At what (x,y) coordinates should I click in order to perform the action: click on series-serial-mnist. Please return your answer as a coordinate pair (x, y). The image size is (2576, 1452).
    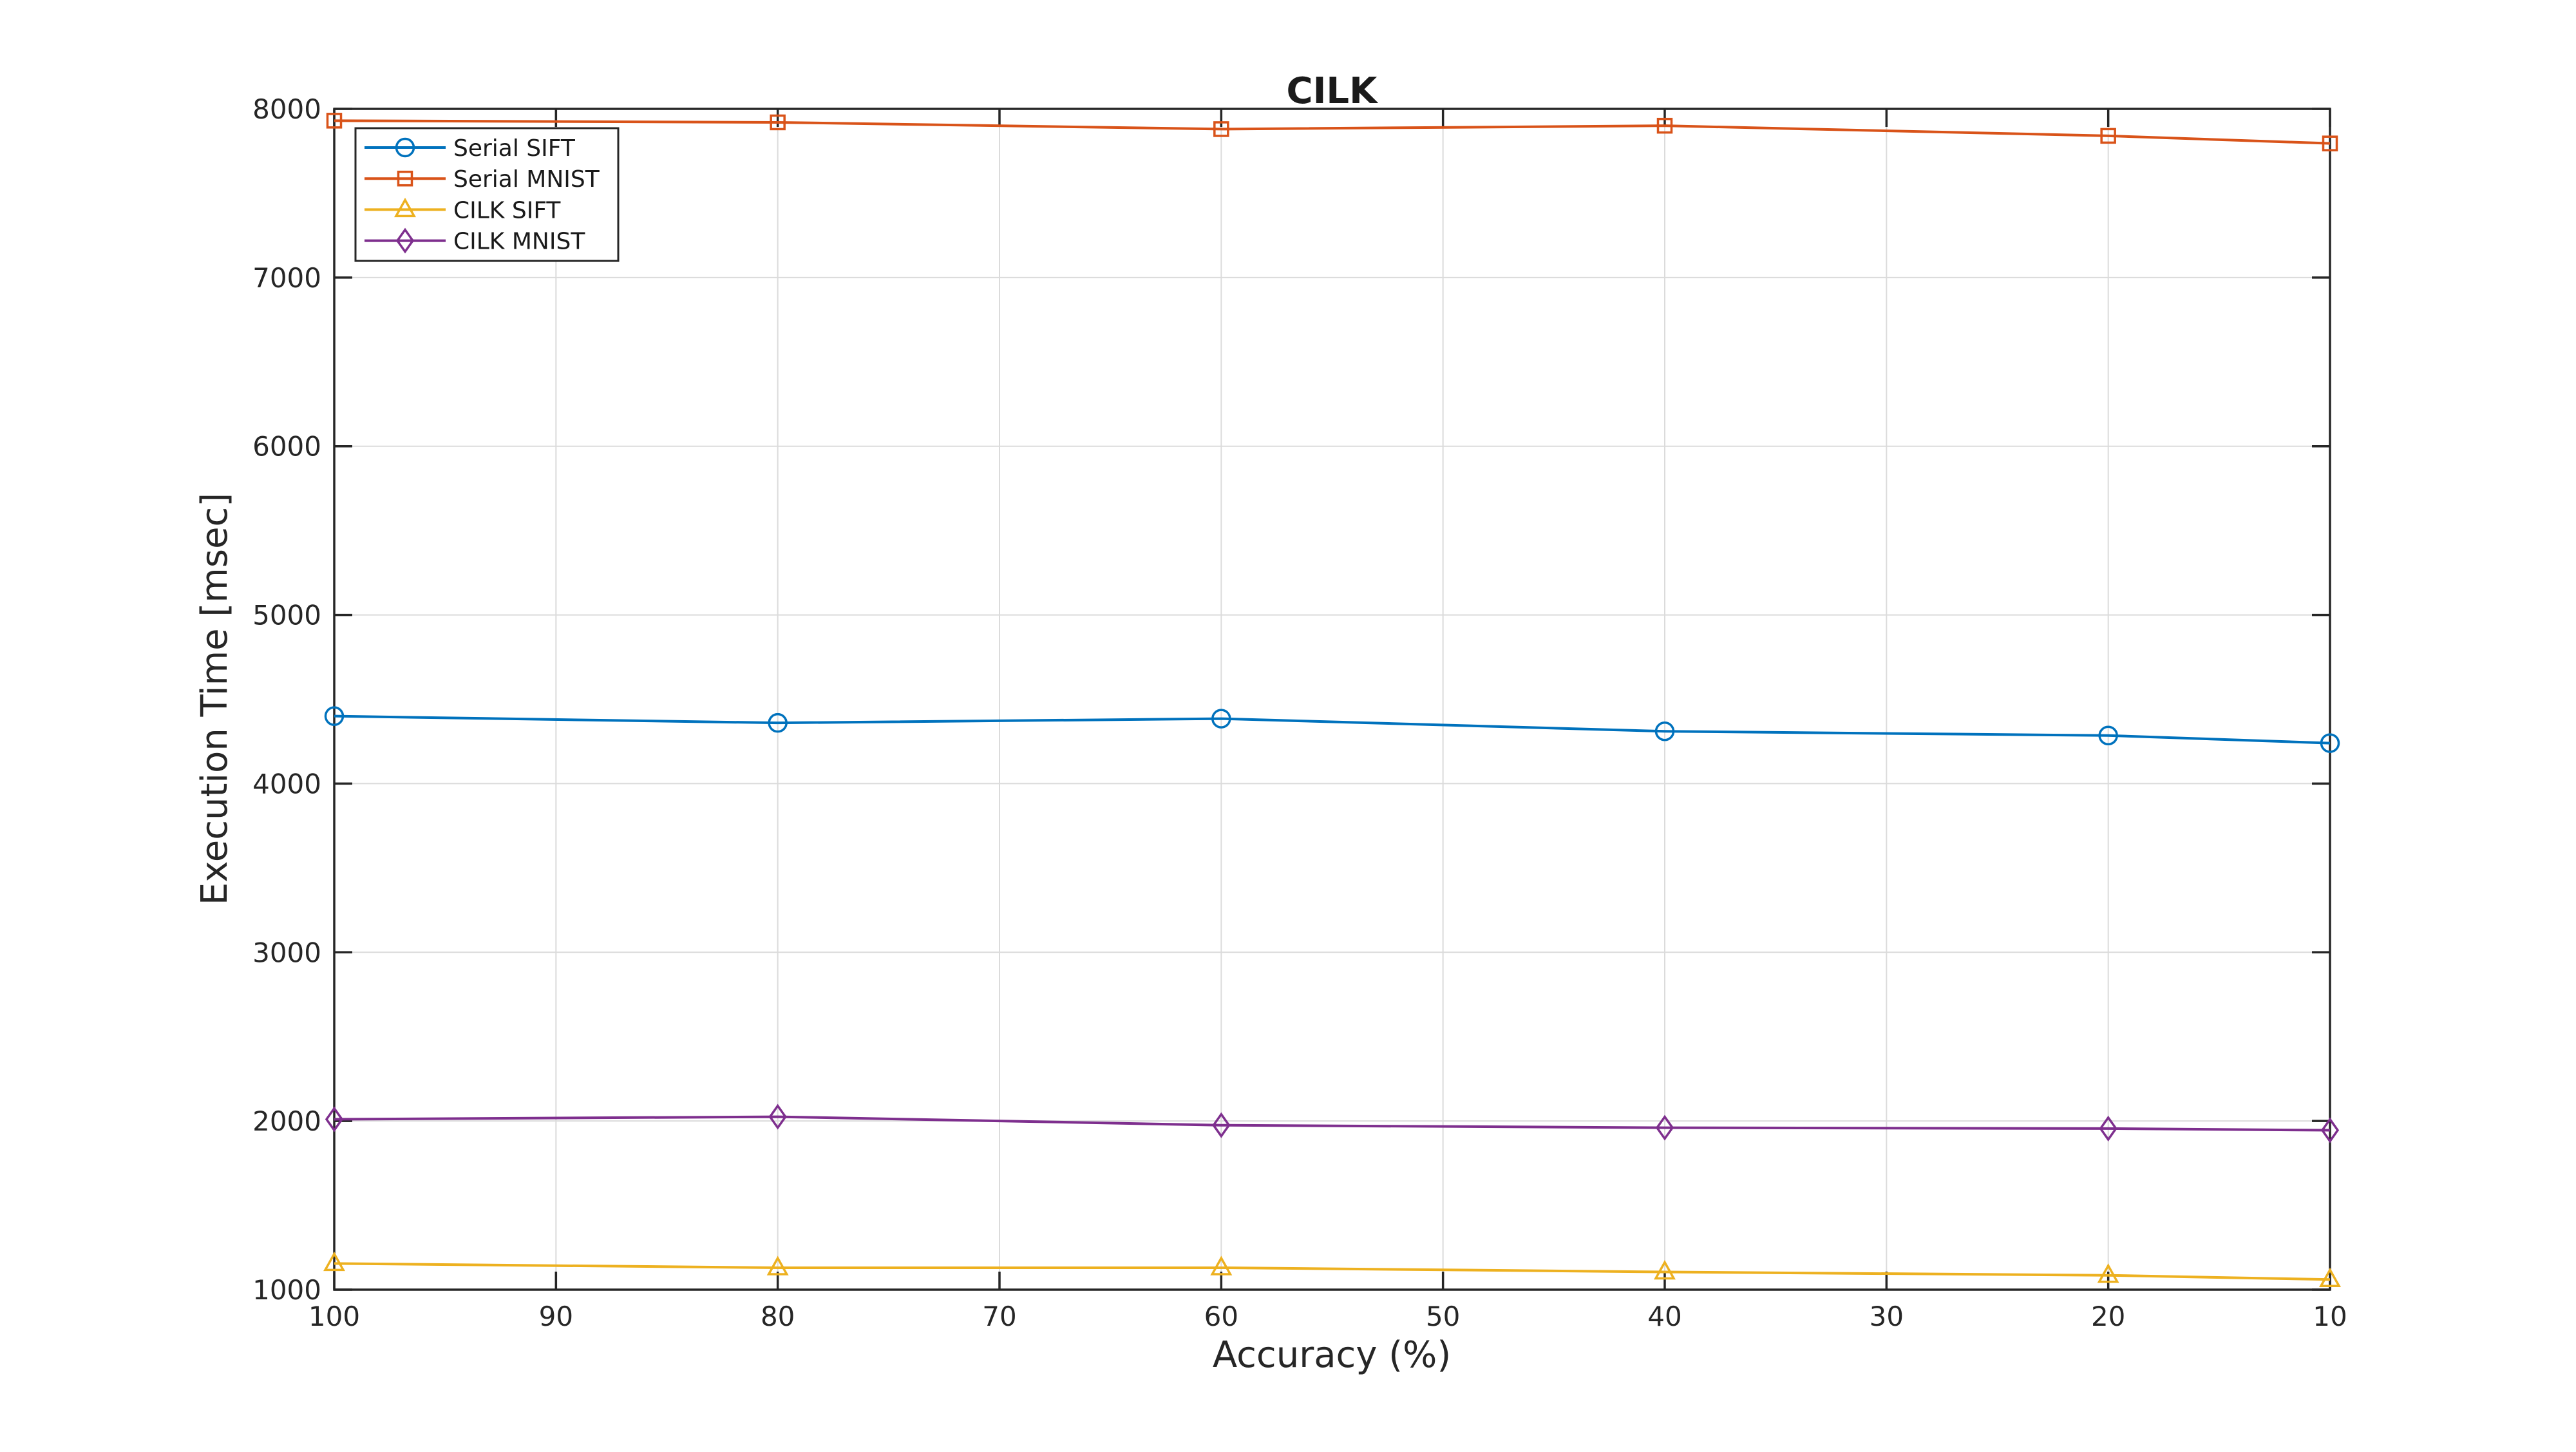
    Looking at the image, I should click on (1332, 132).